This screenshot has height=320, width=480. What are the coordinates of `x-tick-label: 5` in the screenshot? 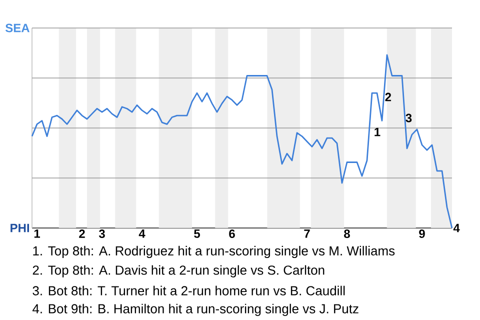 It's located at (197, 234).